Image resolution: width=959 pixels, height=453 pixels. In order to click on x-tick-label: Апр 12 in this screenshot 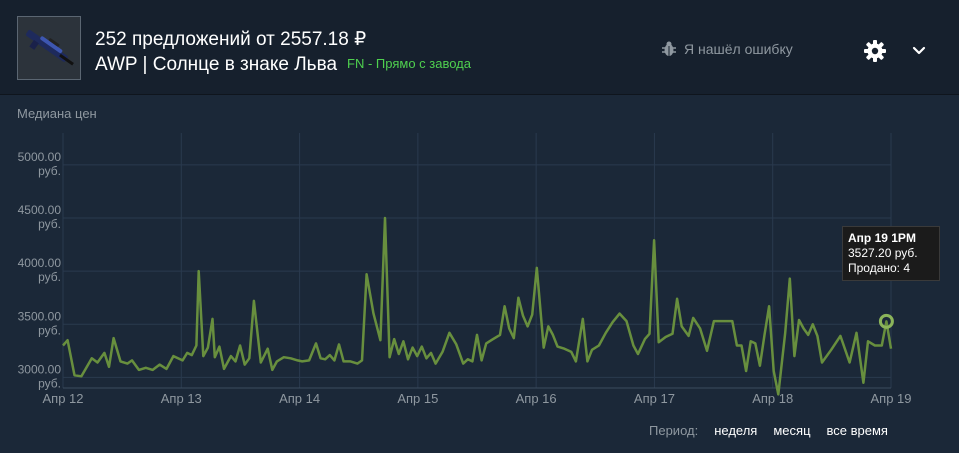, I will do `click(62, 398)`.